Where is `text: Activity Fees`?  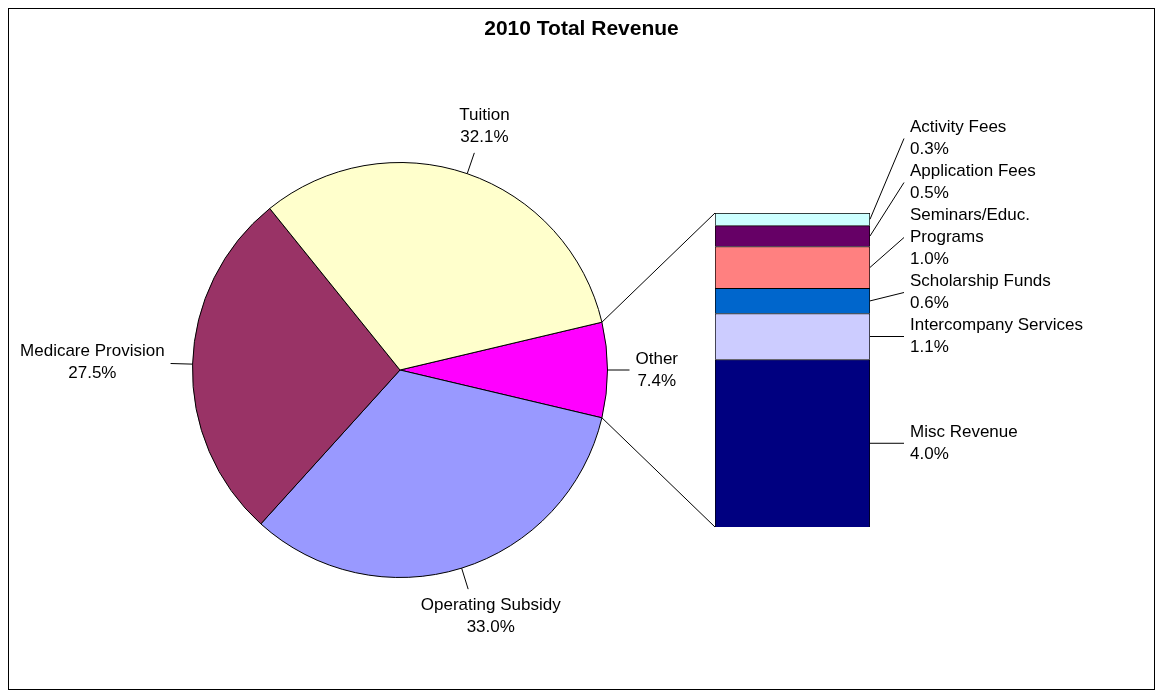
text: Activity Fees is located at coordinates (958, 127).